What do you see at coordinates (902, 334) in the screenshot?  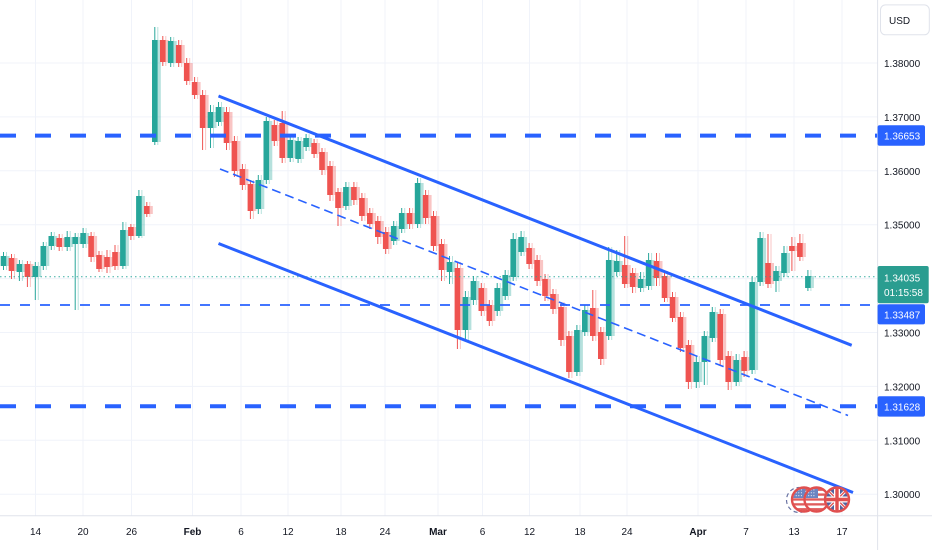 I see `svg-text: 1.33000` at bounding box center [902, 334].